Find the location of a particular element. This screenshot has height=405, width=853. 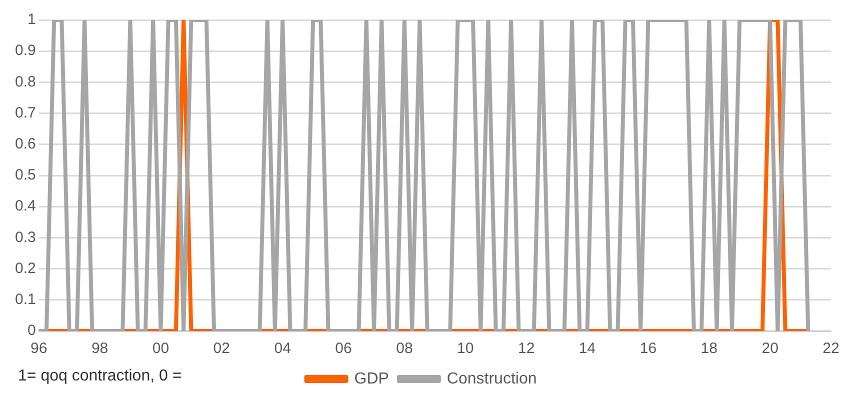

x-tick-label: 08 is located at coordinates (404, 349).